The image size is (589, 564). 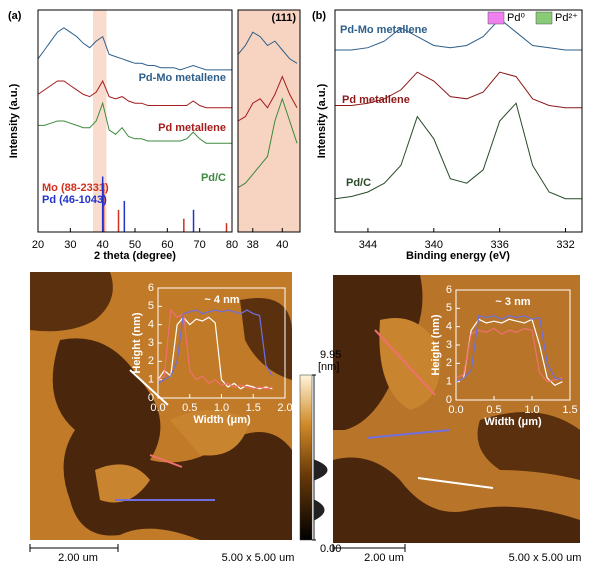 I want to click on panel-label: (a), so click(x=15, y=16).